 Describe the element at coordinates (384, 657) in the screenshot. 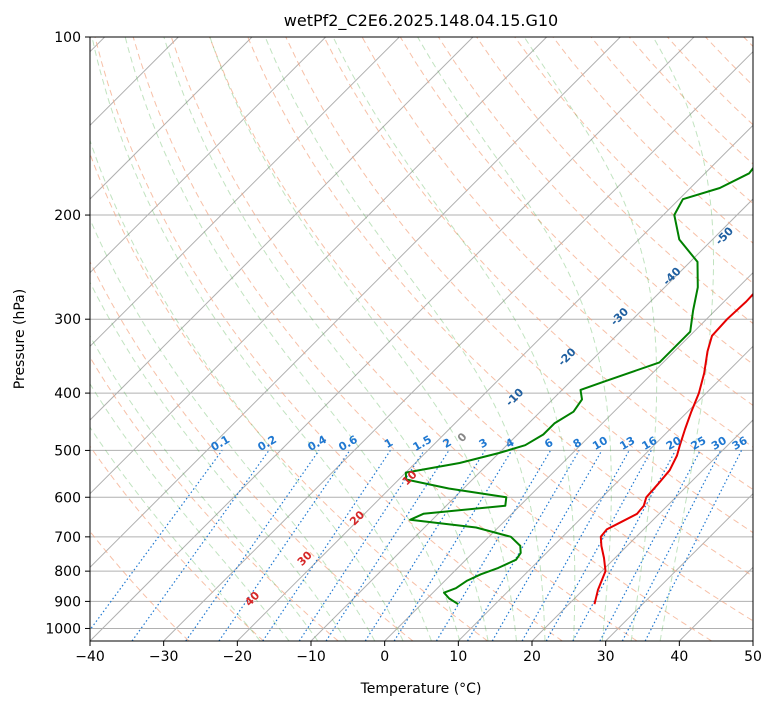

I see `x-tick-label: 0` at that location.